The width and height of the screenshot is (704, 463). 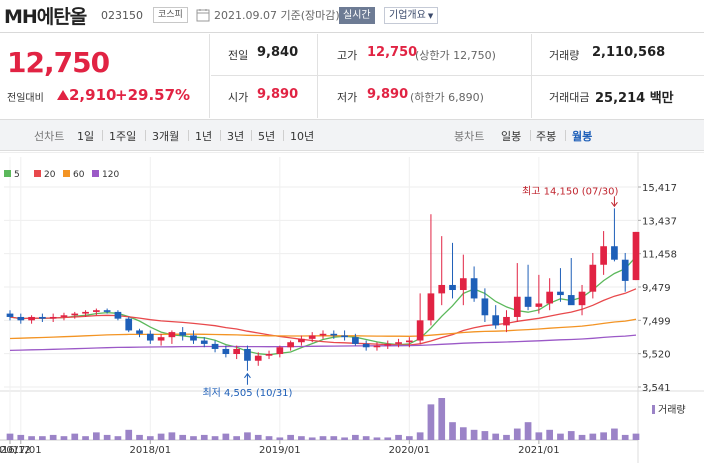 What do you see at coordinates (236, 136) in the screenshot?
I see `period-3y: 3년` at bounding box center [236, 136].